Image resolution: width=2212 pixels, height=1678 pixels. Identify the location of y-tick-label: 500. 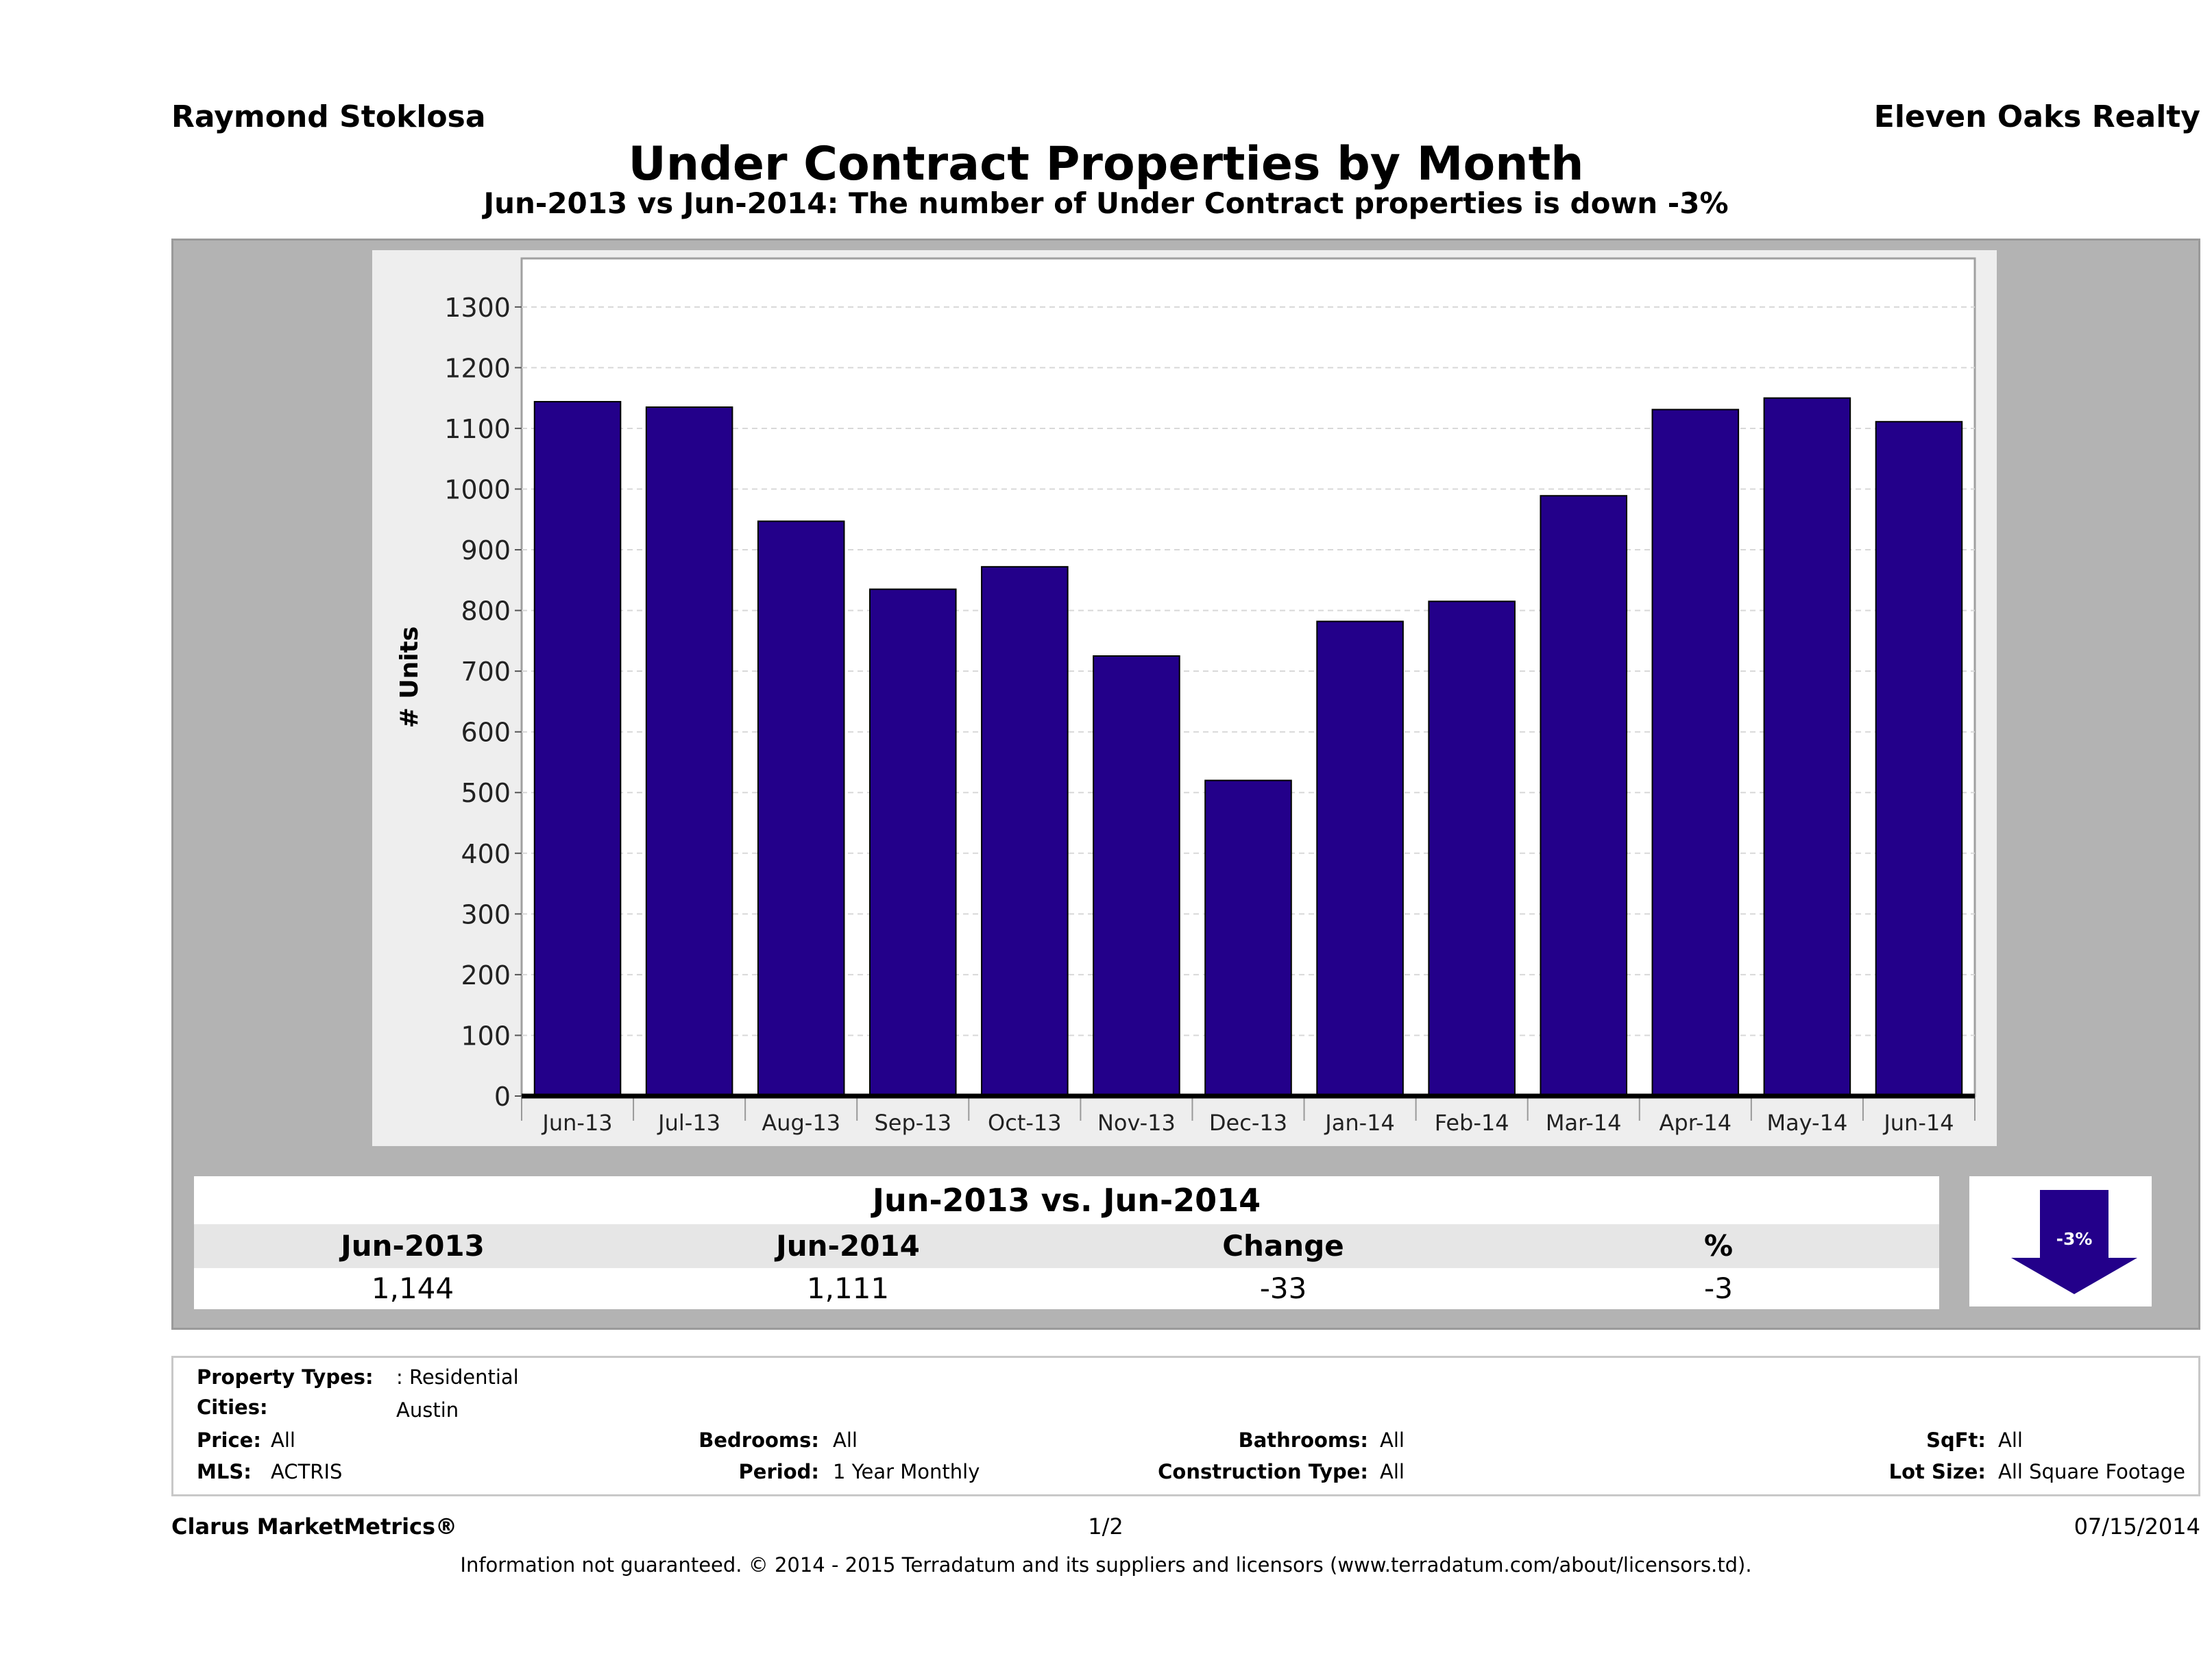
(486, 793).